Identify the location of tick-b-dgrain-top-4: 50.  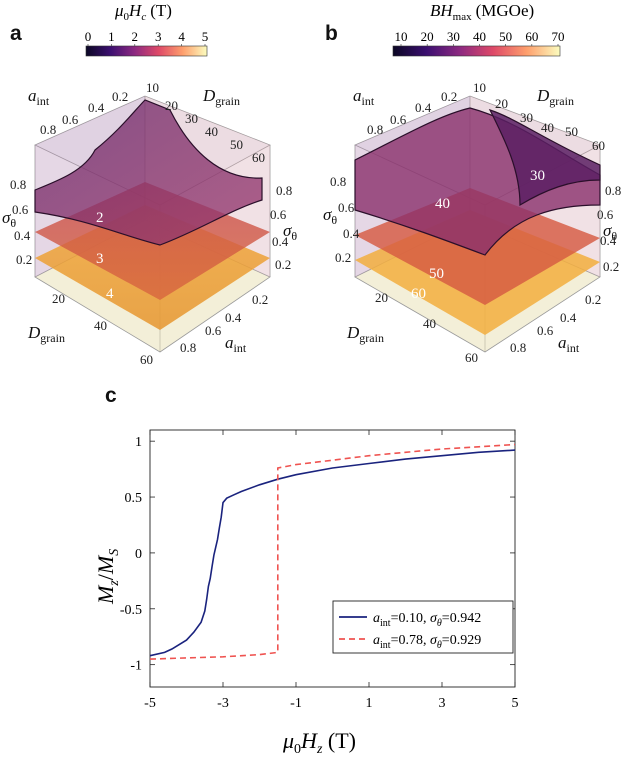
(571, 131).